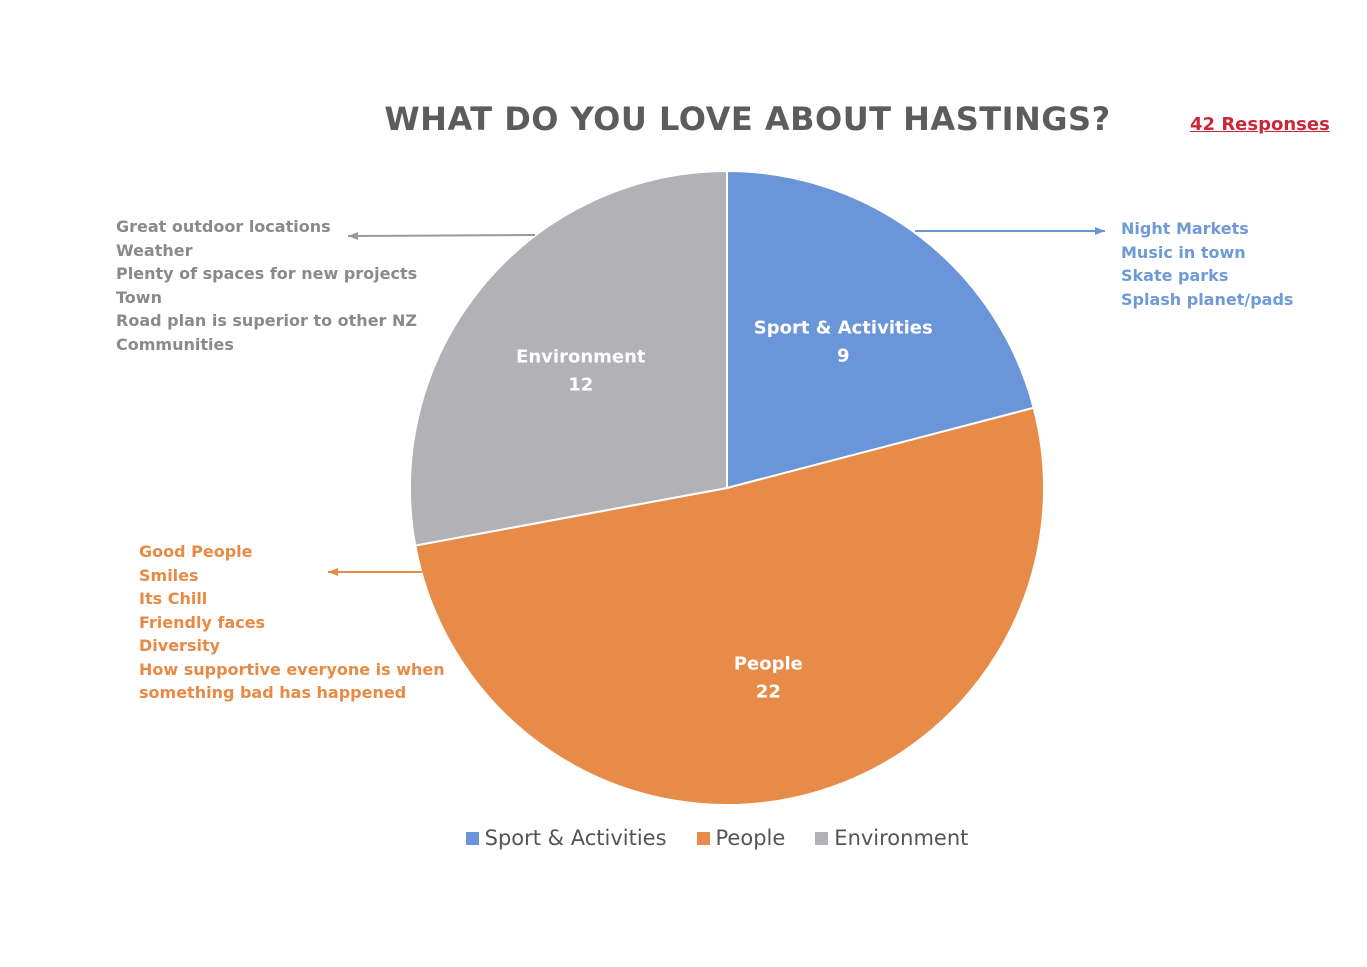  I want to click on people-comment: Friendly faces, so click(202, 622).